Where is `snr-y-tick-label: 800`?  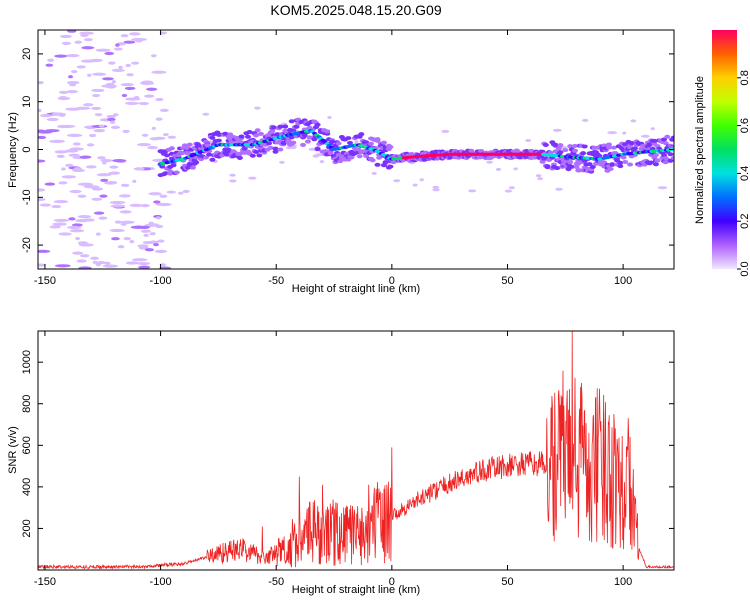
snr-y-tick-label: 800 is located at coordinates (27, 404).